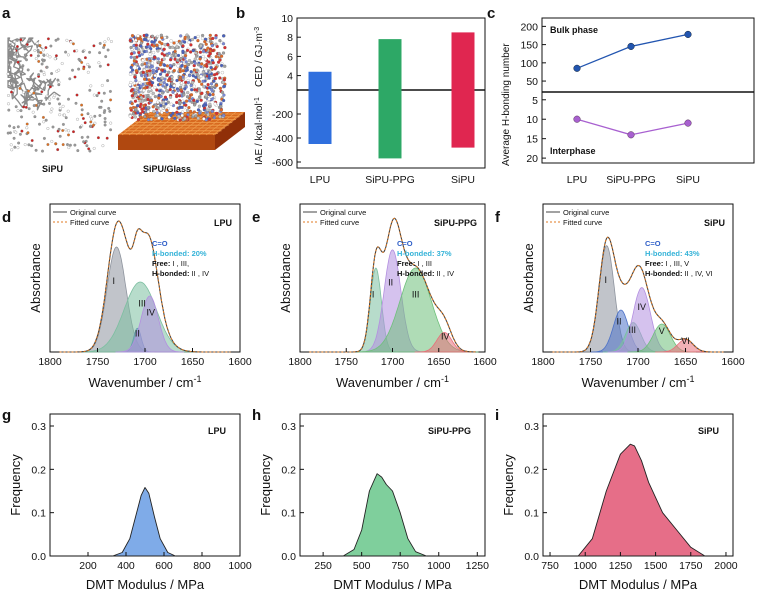  What do you see at coordinates (641, 500) in the screenshot?
I see `distribution-area` at bounding box center [641, 500].